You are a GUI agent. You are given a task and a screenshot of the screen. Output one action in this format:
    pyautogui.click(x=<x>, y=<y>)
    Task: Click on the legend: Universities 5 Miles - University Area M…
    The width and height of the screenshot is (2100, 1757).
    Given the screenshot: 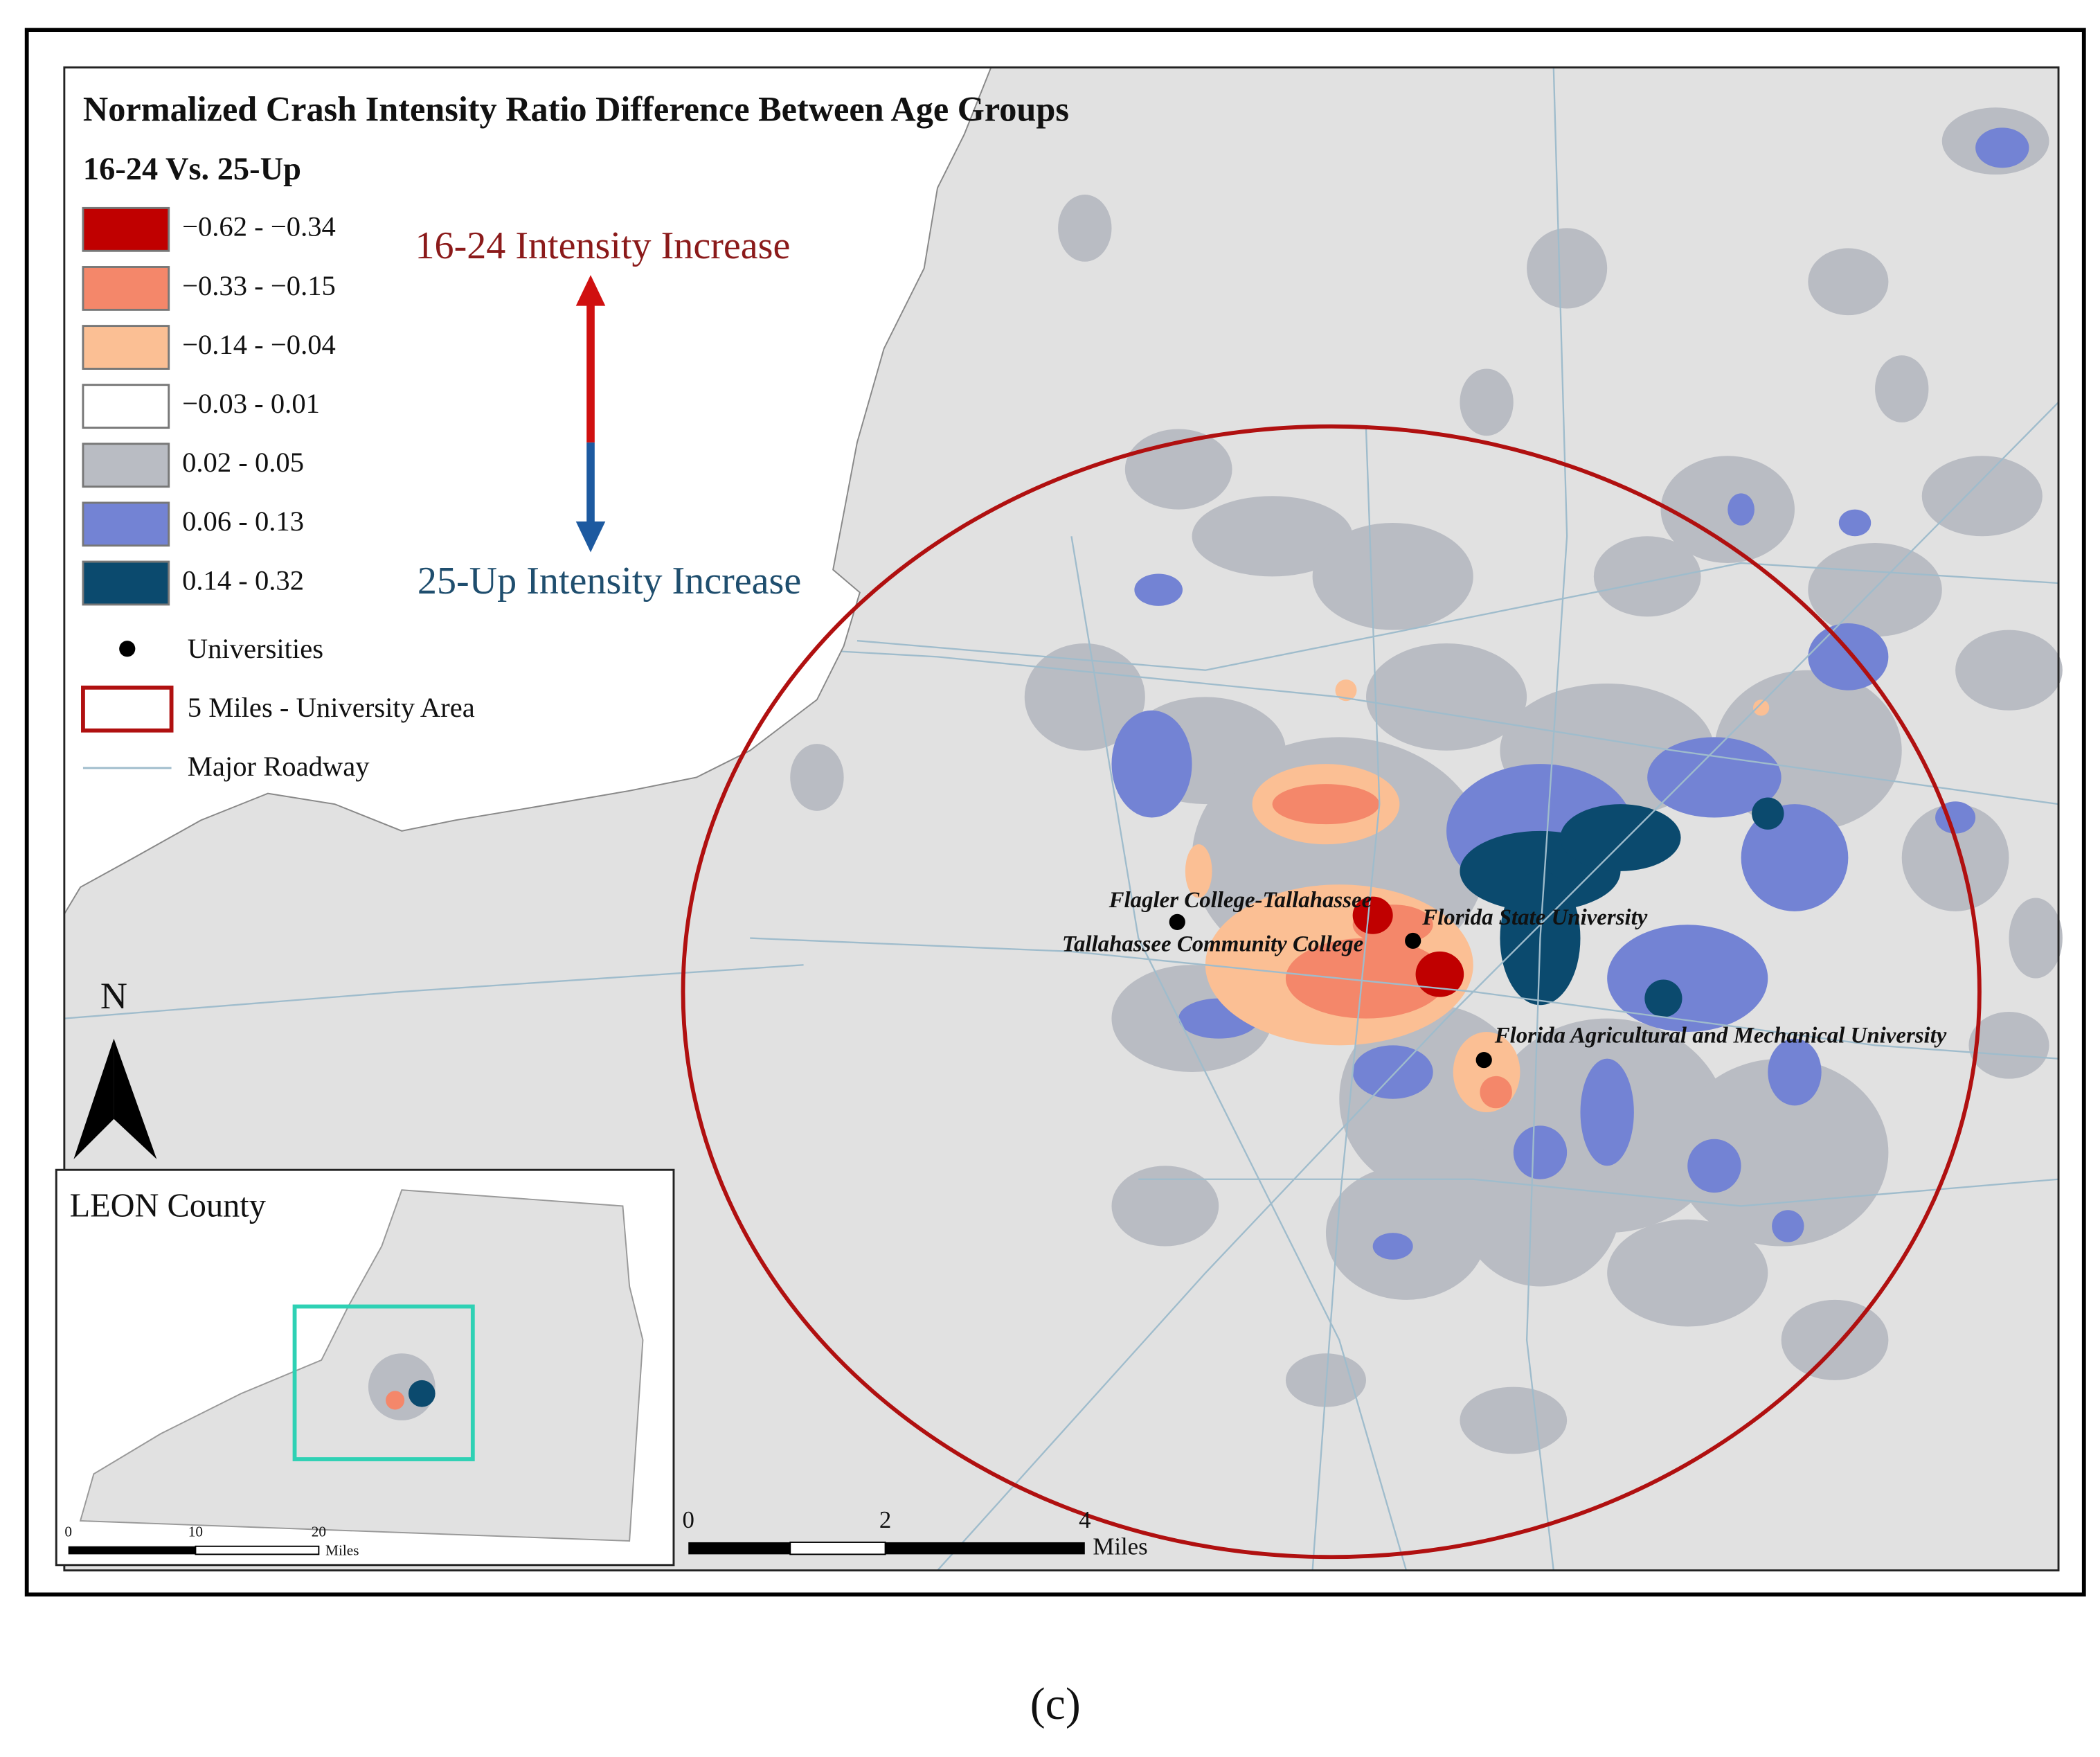 What is the action you would take?
    pyautogui.click(x=278, y=494)
    